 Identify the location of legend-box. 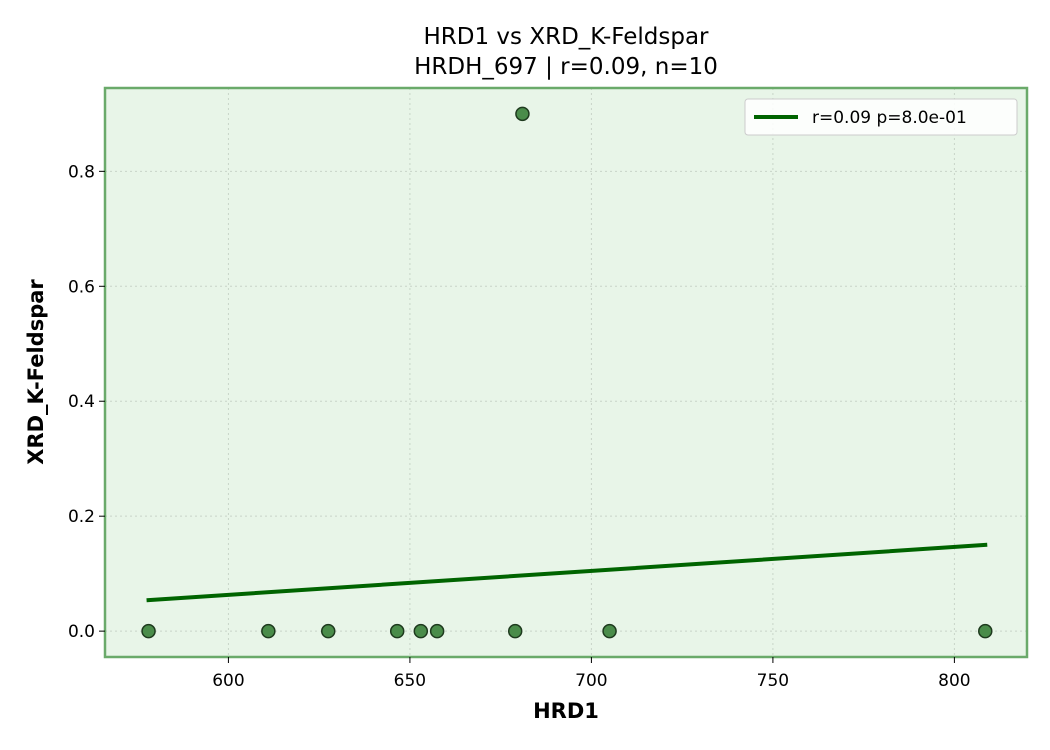
(881, 117).